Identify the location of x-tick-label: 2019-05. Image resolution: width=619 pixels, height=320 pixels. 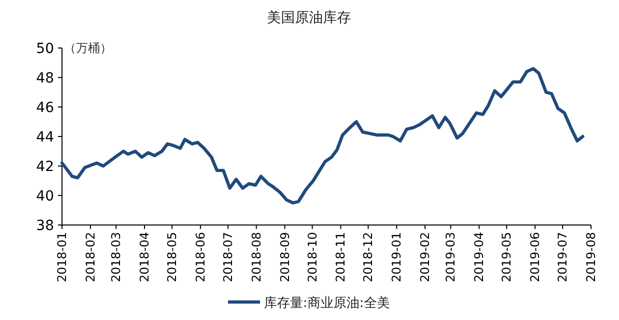
(507, 257).